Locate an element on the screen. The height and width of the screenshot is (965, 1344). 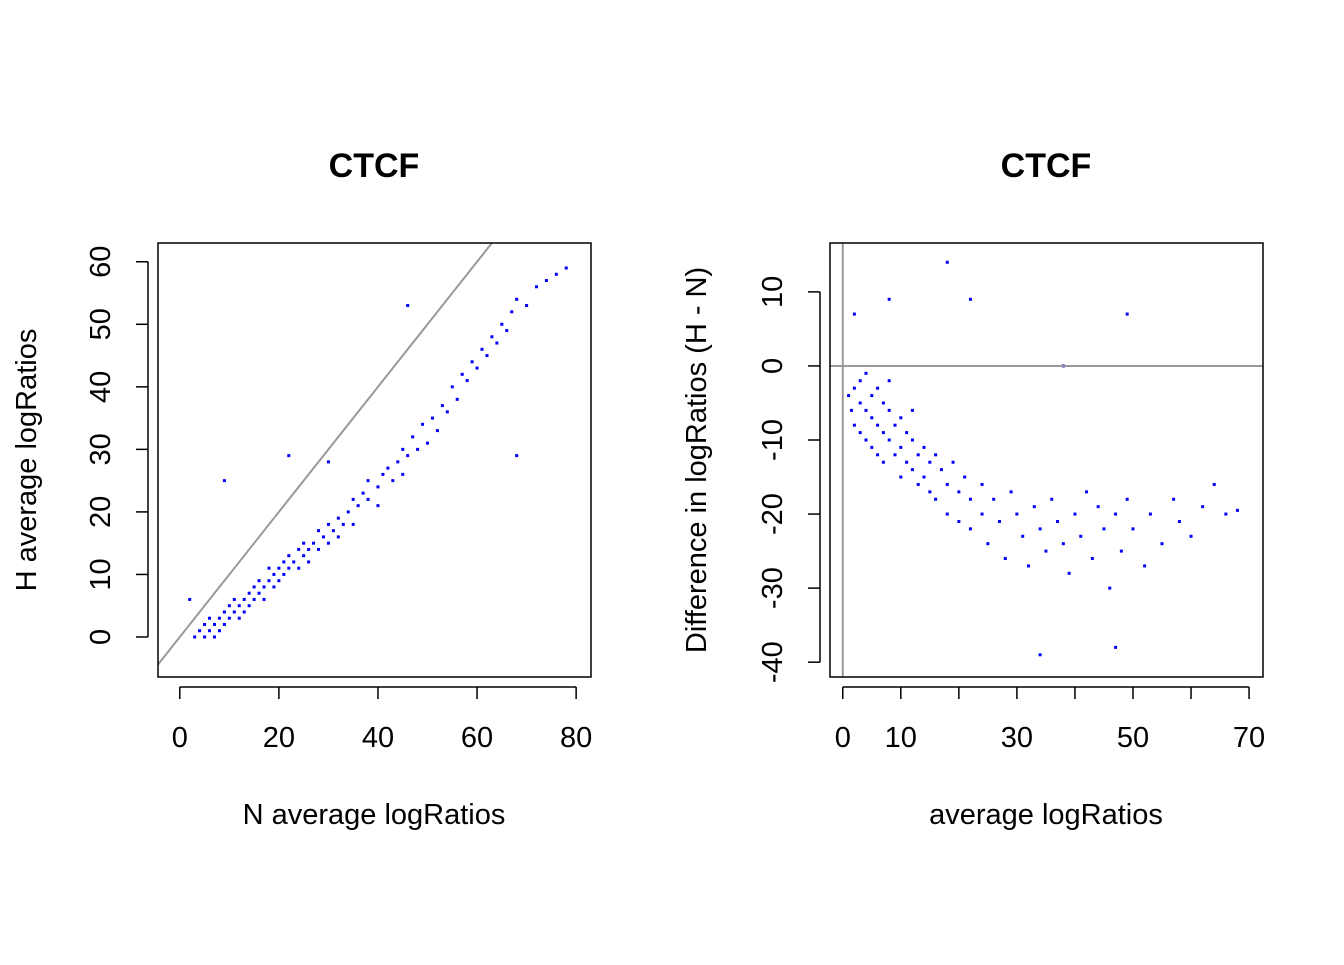
y-axis-label: Difference in logRatios (H - N) is located at coordinates (697, 460).